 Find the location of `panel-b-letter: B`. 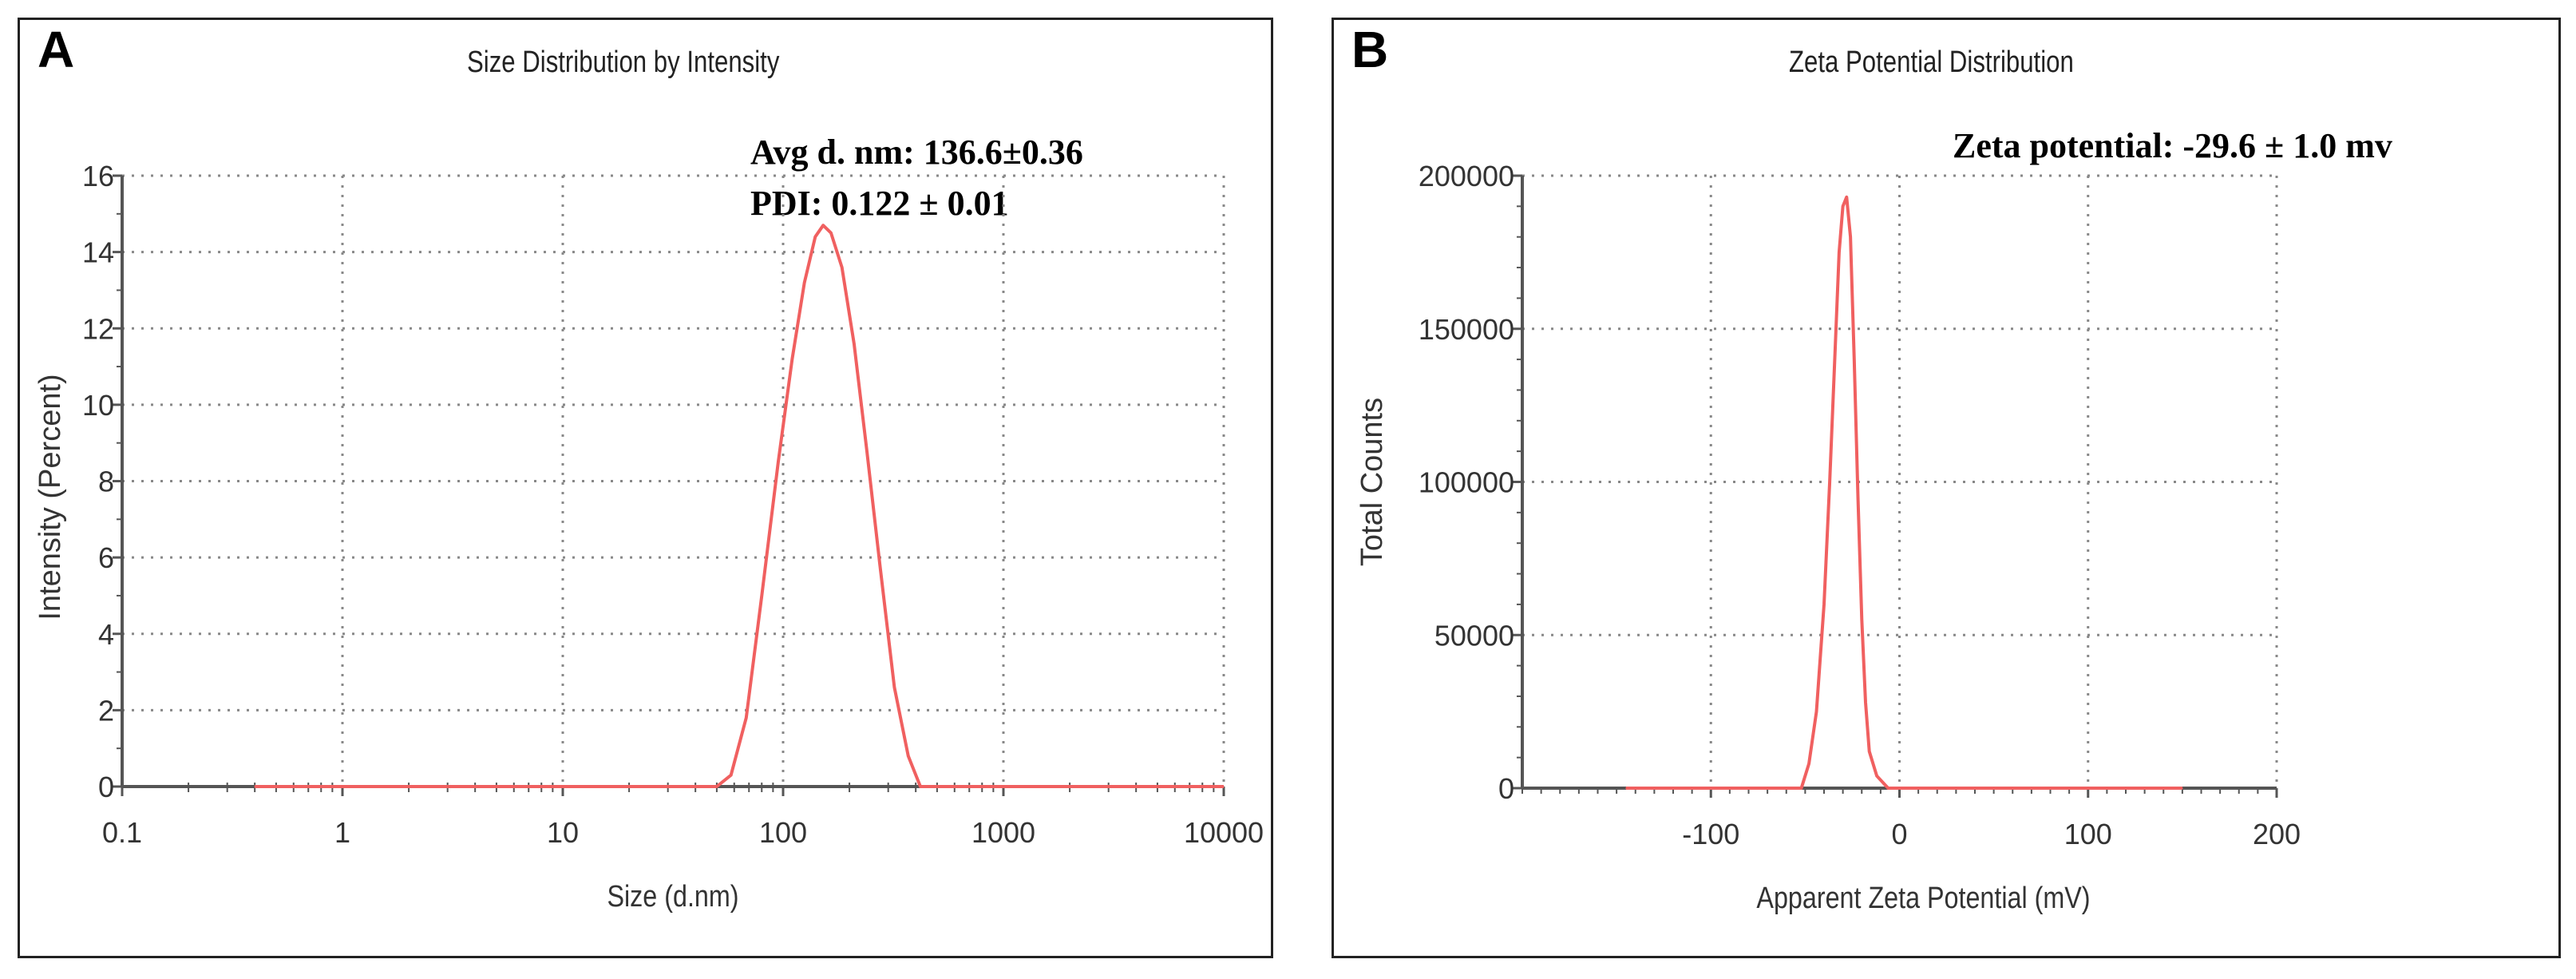

panel-b-letter: B is located at coordinates (1370, 49).